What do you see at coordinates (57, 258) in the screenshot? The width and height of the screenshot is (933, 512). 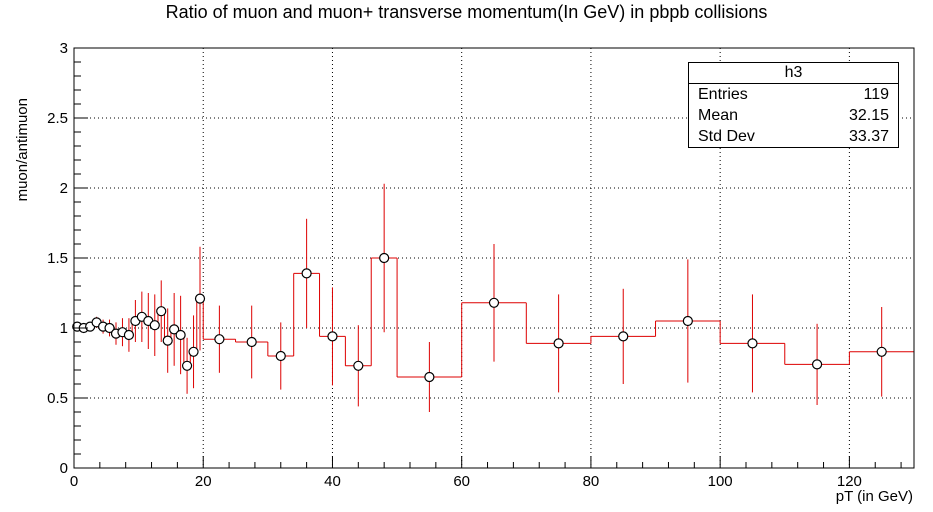 I see `y-tick-label: 1.5` at bounding box center [57, 258].